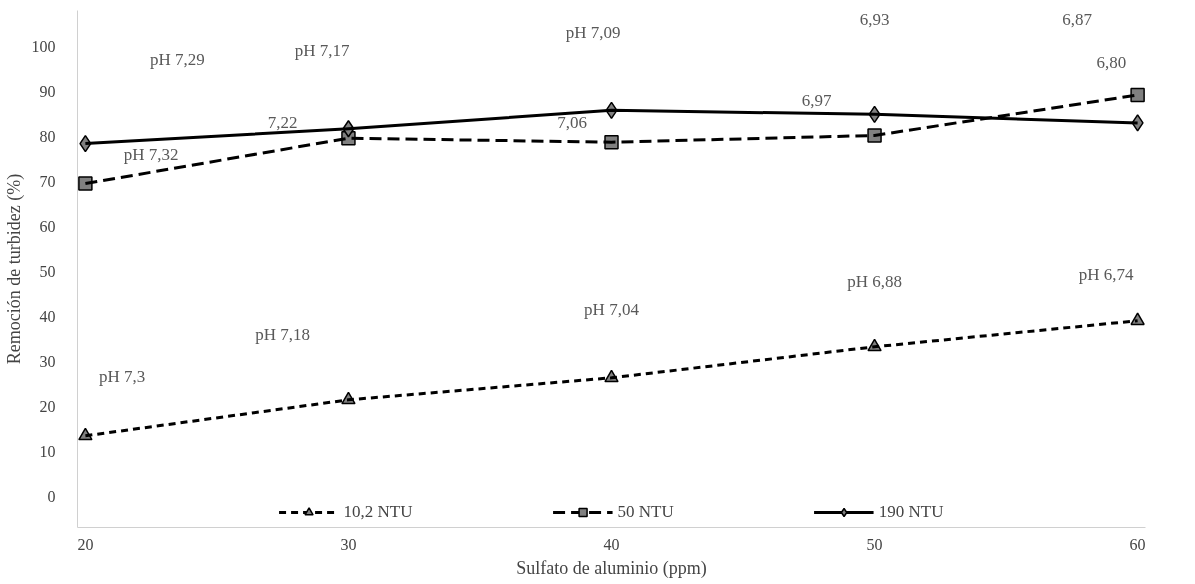 This screenshot has width=1195, height=584. Describe the element at coordinates (47, 451) in the screenshot. I see `y-tick-label: 10` at that location.